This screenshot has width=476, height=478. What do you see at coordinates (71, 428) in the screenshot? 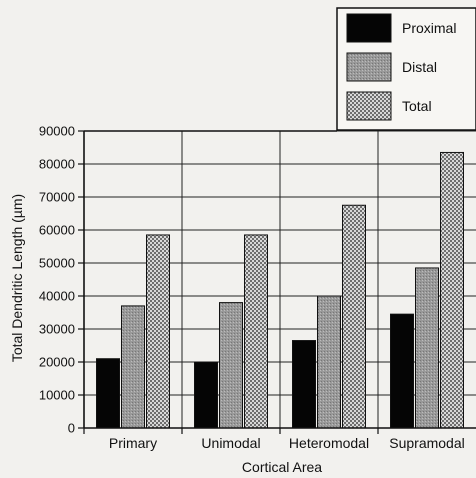
I see `y-tick-label: 0` at bounding box center [71, 428].